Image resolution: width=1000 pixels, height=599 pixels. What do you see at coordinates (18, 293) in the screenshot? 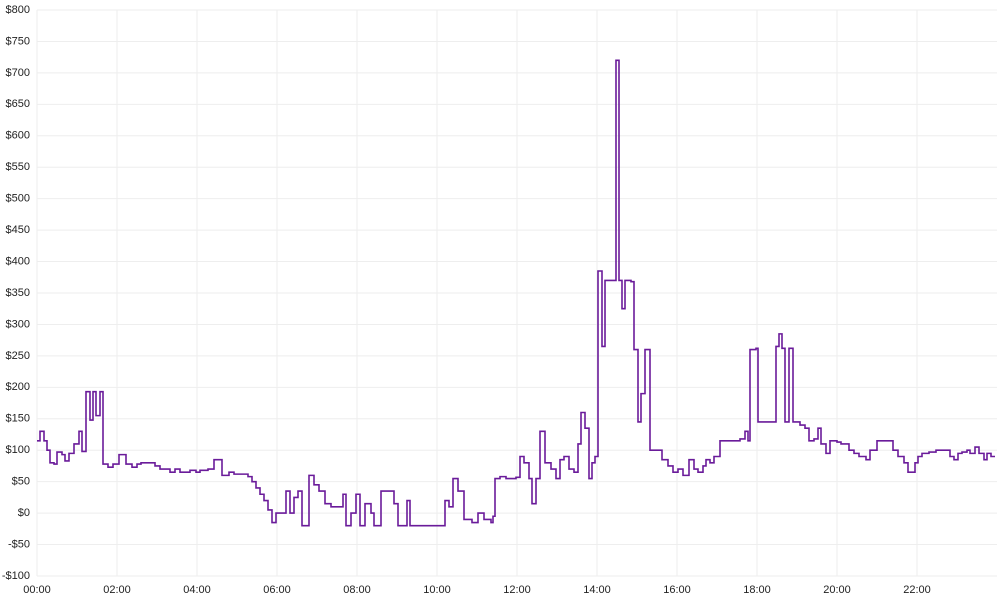
I see `y-tick-label: $350` at bounding box center [18, 293].